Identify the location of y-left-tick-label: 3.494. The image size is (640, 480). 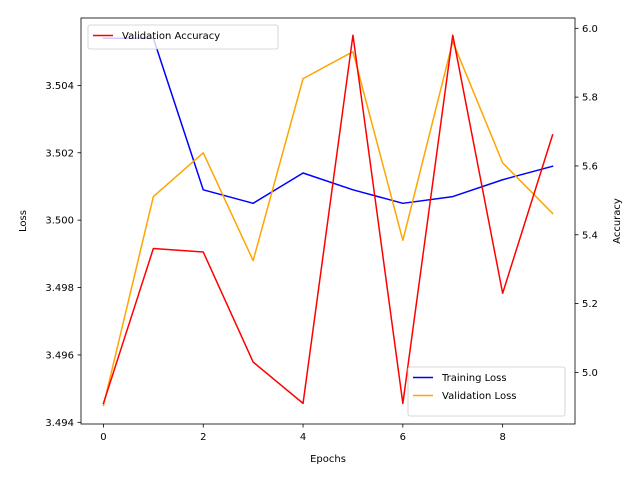
(59, 423).